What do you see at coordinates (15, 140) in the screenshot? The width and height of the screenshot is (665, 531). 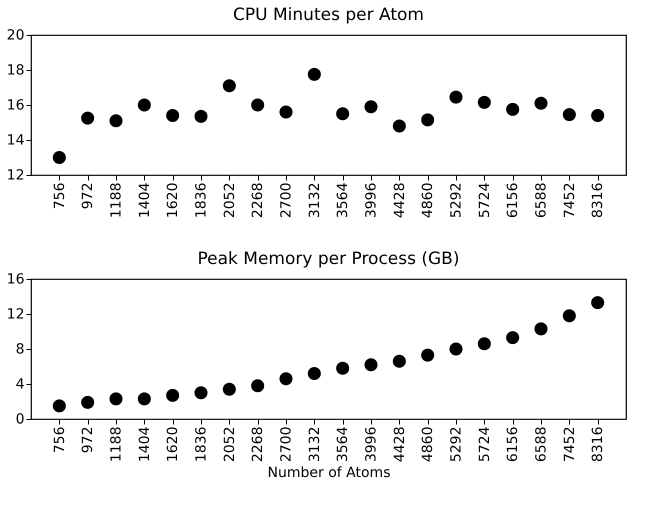 I see `y-tick-label: 14` at bounding box center [15, 140].